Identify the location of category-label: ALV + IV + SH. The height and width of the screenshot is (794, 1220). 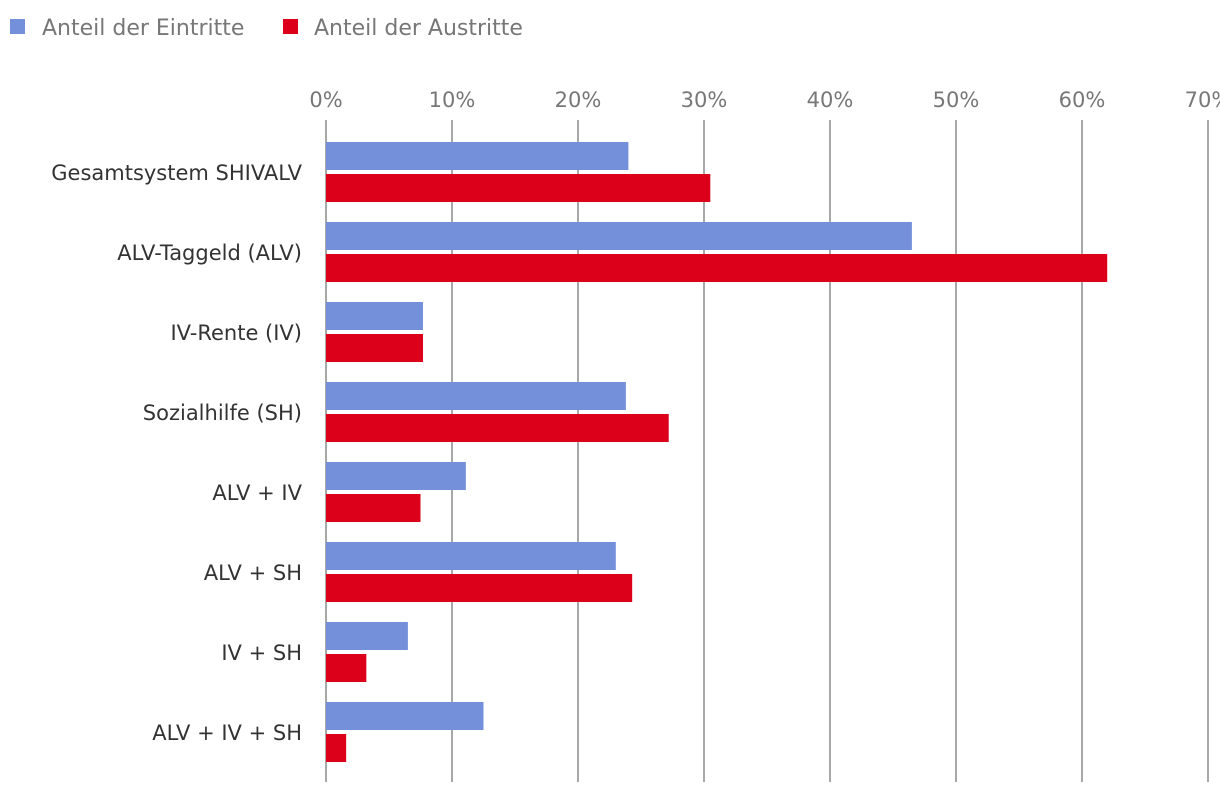
(227, 733).